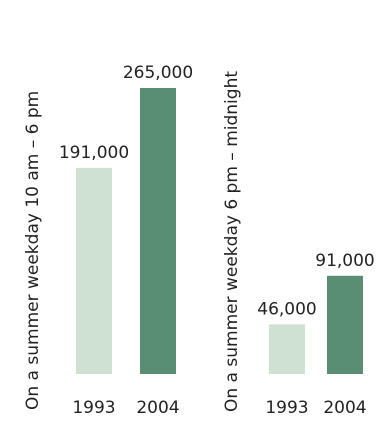 The height and width of the screenshot is (429, 387). Describe the element at coordinates (94, 153) in the screenshot. I see `value-label-daytime-1993: 191,000` at that location.